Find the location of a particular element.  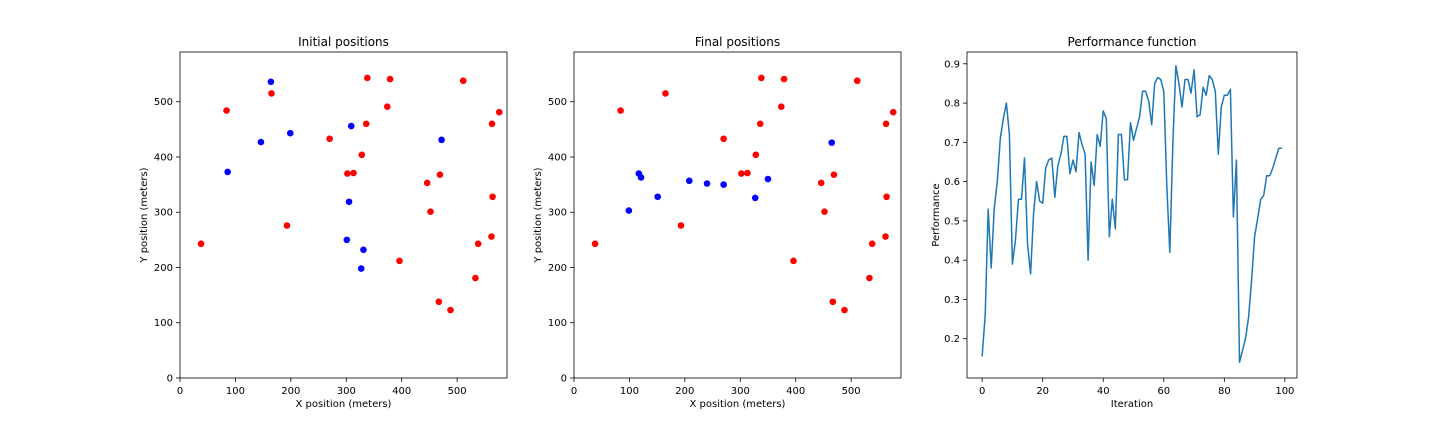

y-tick-label: 200 is located at coordinates (557, 268).